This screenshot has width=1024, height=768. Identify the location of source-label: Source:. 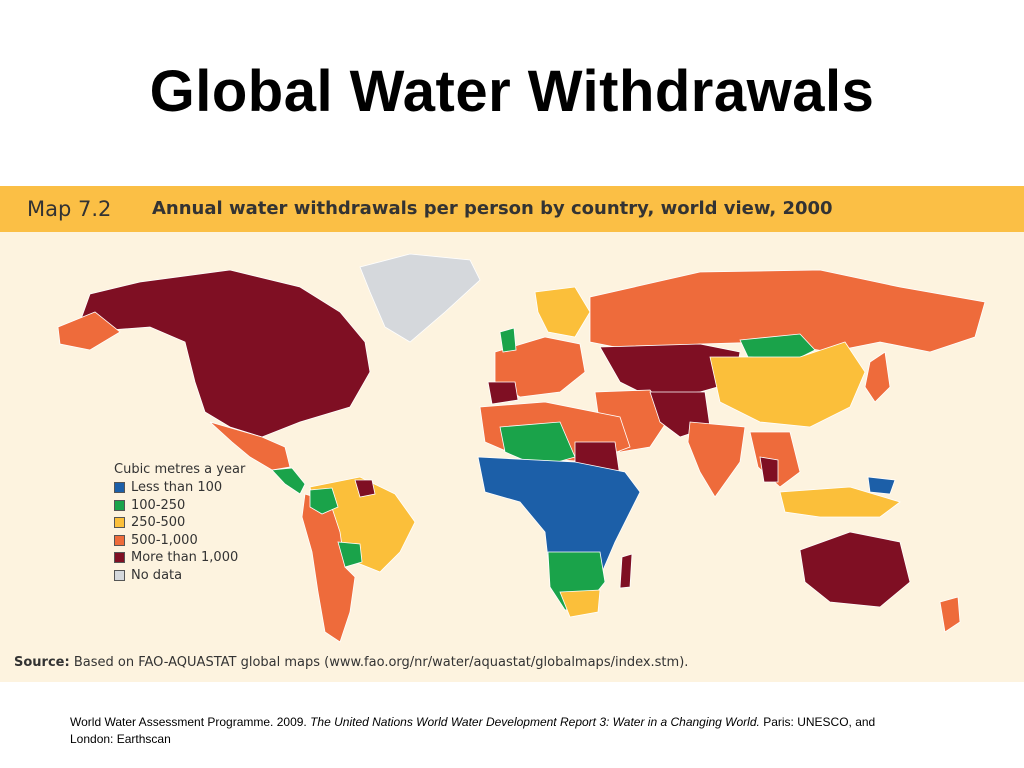
(42, 662).